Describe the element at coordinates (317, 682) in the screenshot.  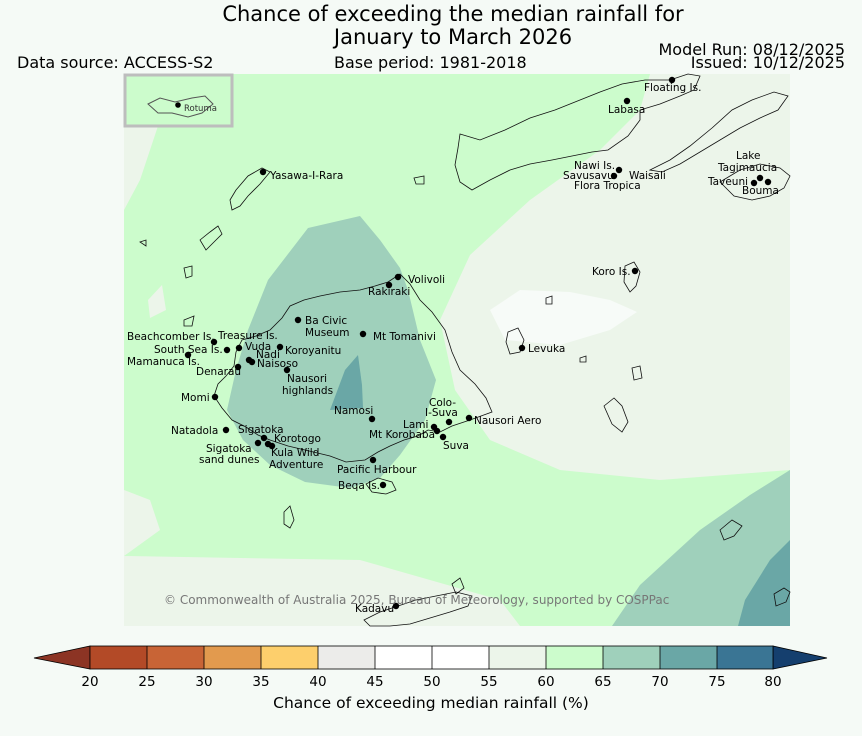
I see `colorbar-tick: 40` at that location.